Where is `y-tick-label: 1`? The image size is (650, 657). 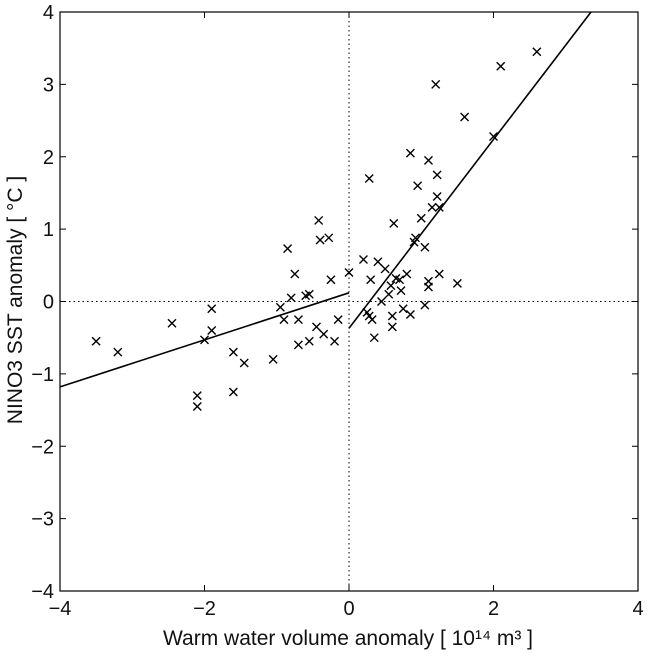 y-tick-label: 1 is located at coordinates (48, 230).